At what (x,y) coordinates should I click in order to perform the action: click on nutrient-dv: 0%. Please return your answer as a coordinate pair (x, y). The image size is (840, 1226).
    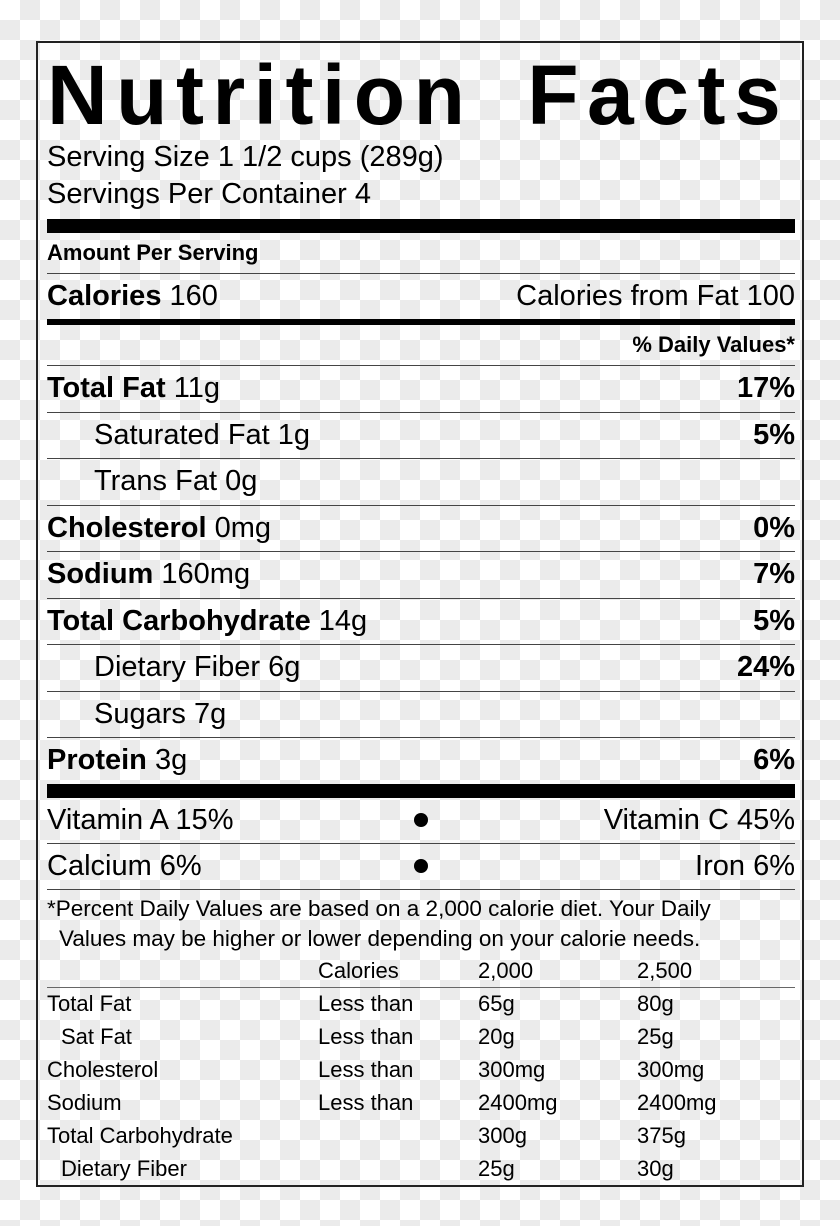
    Looking at the image, I should click on (774, 527).